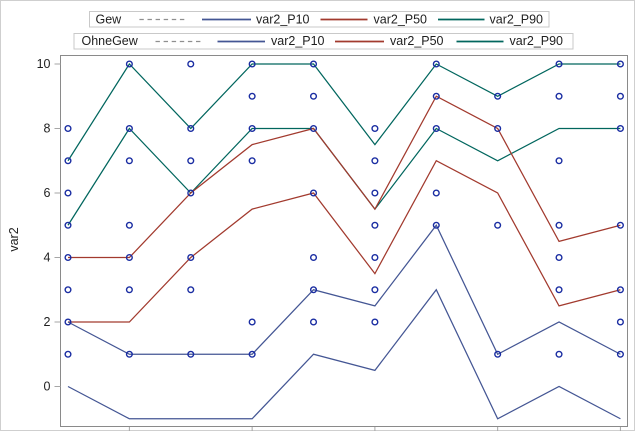 The width and height of the screenshot is (635, 431). Describe the element at coordinates (47, 193) in the screenshot. I see `svg-text: 6` at that location.